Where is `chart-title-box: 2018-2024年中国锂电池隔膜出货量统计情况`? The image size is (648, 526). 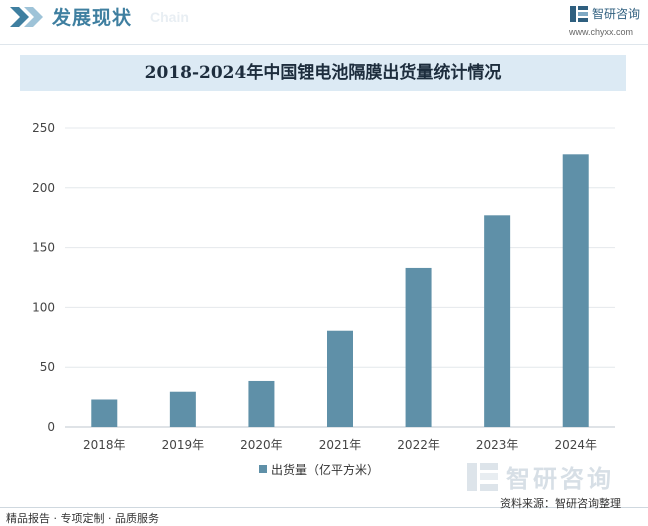 chart-title-box: 2018-2024年中国锂电池隔膜出货量统计情况 is located at coordinates (323, 73).